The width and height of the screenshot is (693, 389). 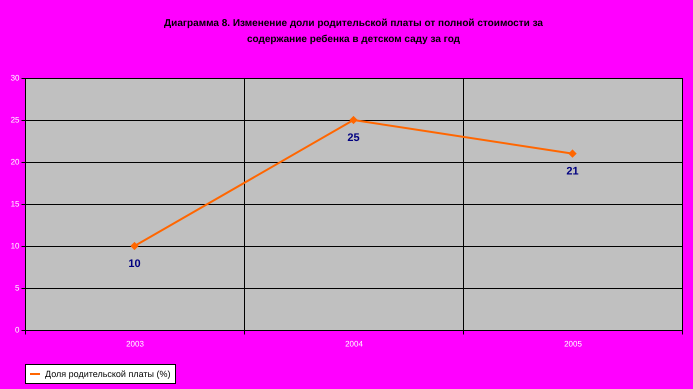 I want to click on x-tick-label: 2005, so click(x=573, y=344).